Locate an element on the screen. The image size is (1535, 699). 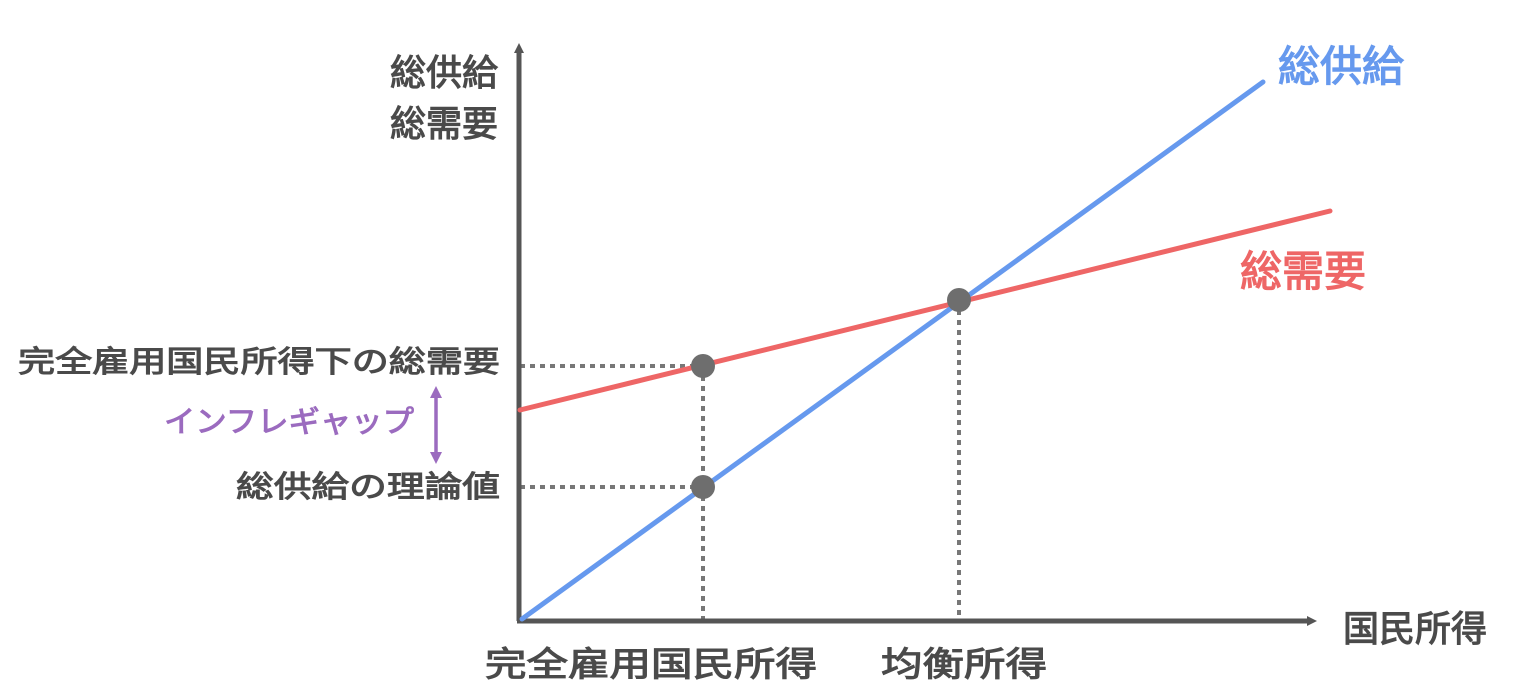
inflation-gap-label: インフレギャップ is located at coordinates (289, 422).